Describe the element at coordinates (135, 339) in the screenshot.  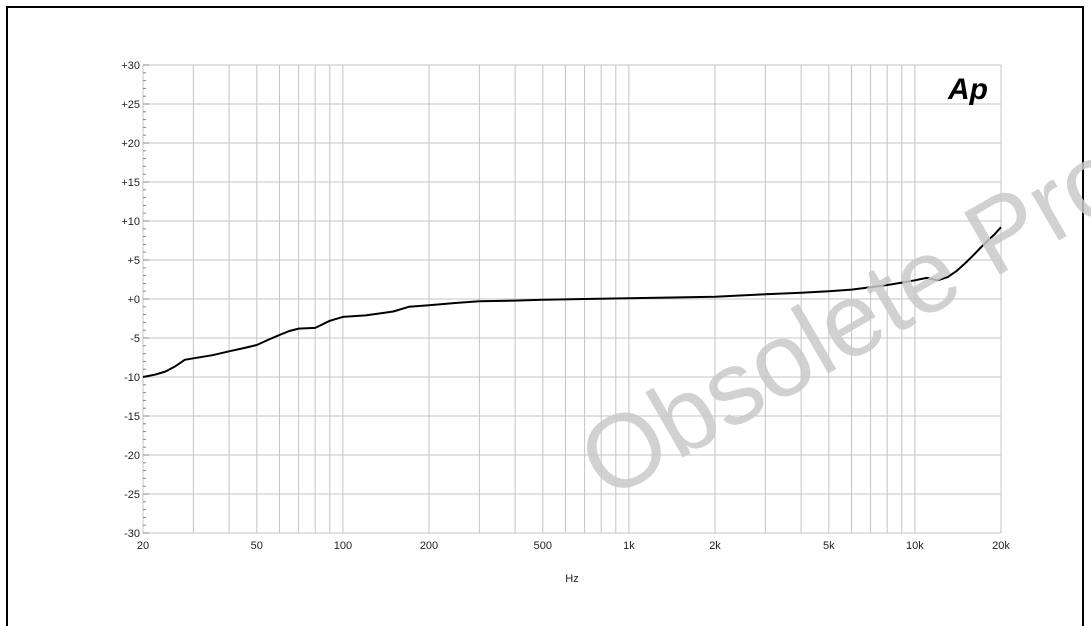
I see `y-tick-label: -5` at that location.